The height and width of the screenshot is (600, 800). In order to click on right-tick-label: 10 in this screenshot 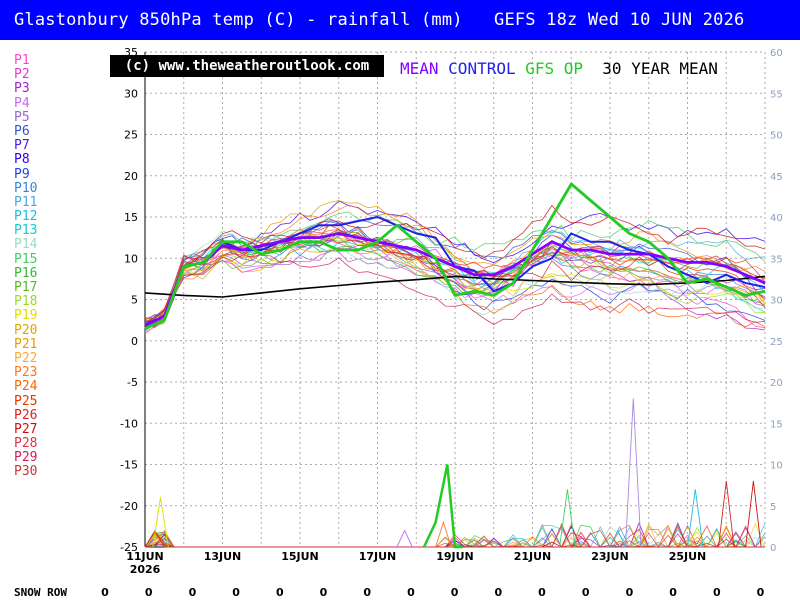, I will do `click(776, 466)`.